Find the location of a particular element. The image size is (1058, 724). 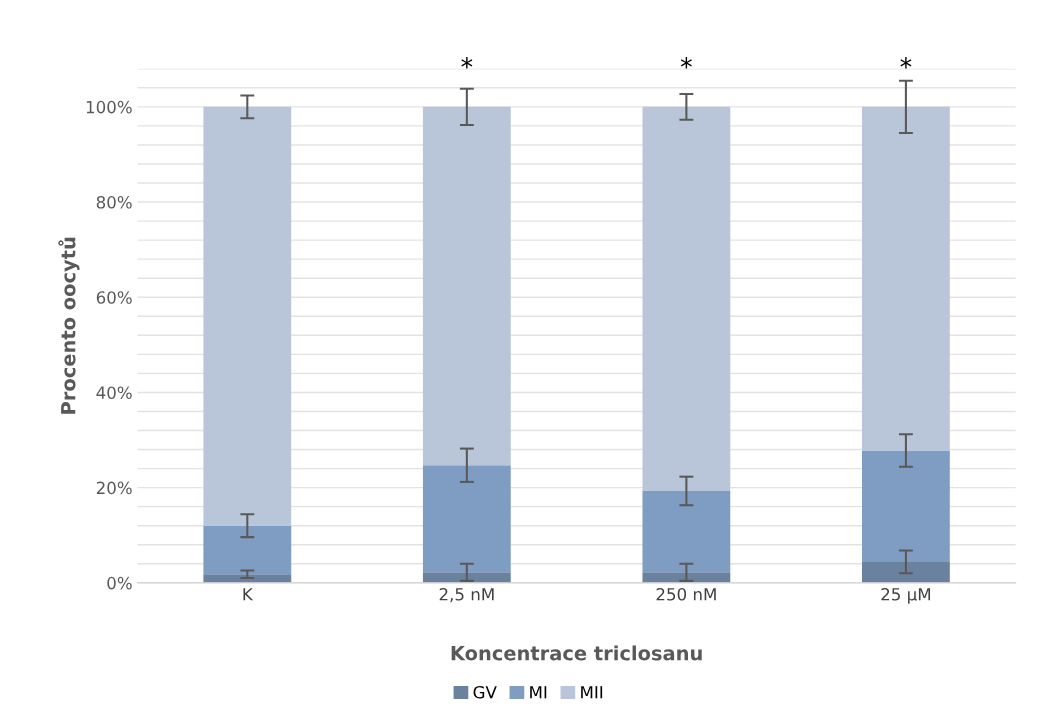

y-tick-label: 0% is located at coordinates (119, 583).